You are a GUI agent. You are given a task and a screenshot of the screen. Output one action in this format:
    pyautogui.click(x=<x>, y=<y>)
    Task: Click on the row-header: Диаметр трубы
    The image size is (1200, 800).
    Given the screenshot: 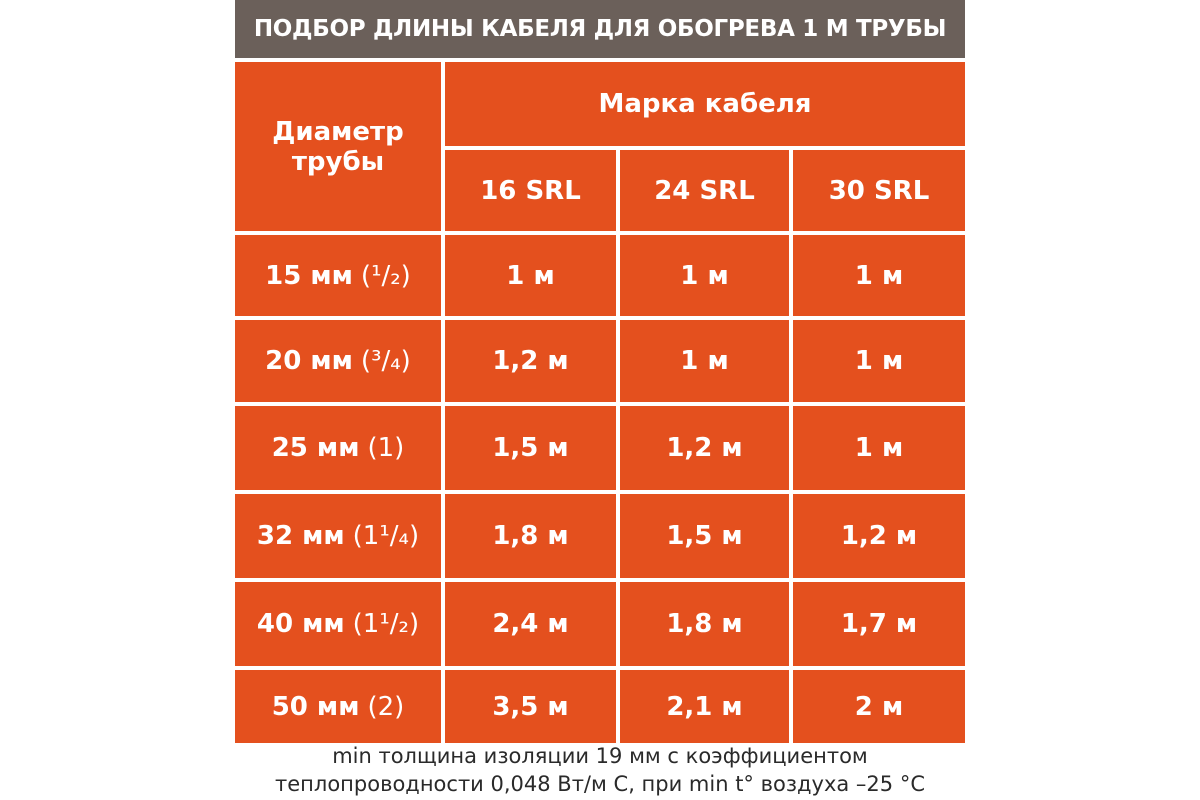 What is the action you would take?
    pyautogui.click(x=338, y=146)
    